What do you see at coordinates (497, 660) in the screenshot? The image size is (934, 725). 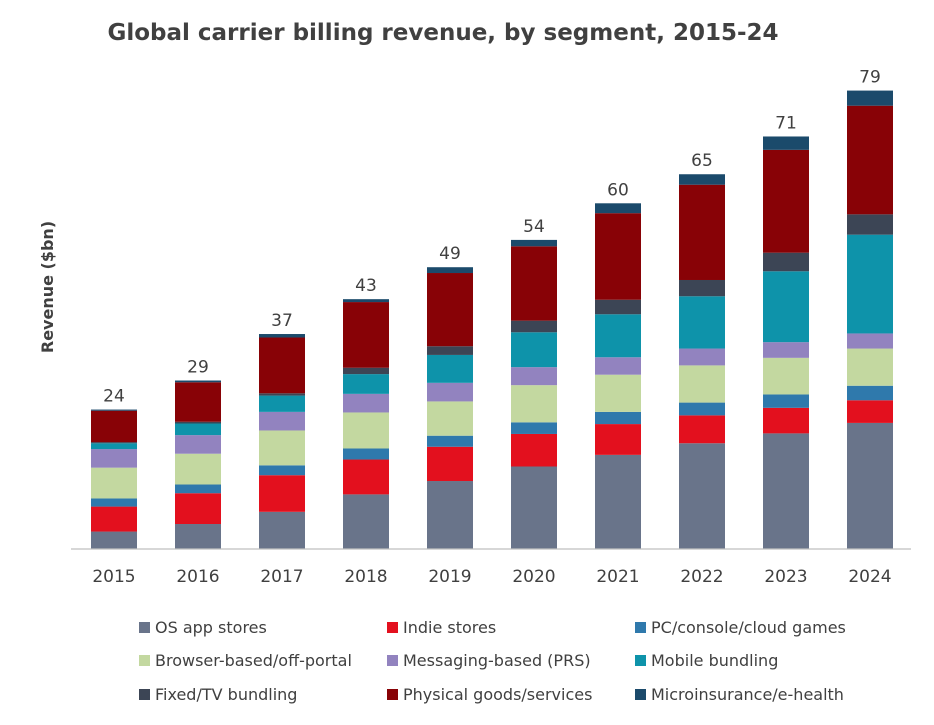 I see `legend-label: Messaging-based (PRS)` at bounding box center [497, 660].